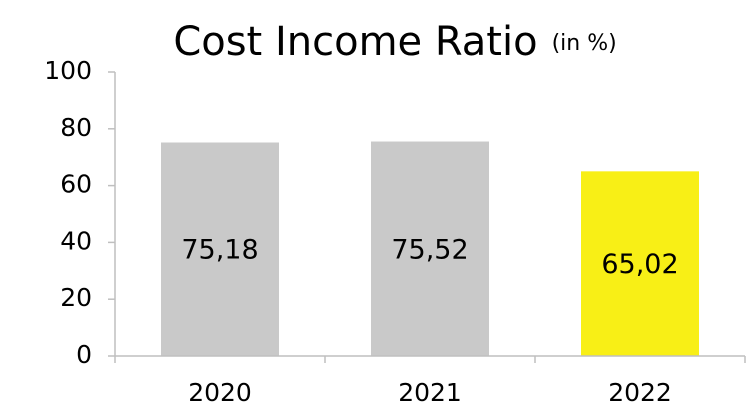 This screenshot has width=748, height=414. I want to click on chart-title: Cost Income Ratio, so click(355, 42).